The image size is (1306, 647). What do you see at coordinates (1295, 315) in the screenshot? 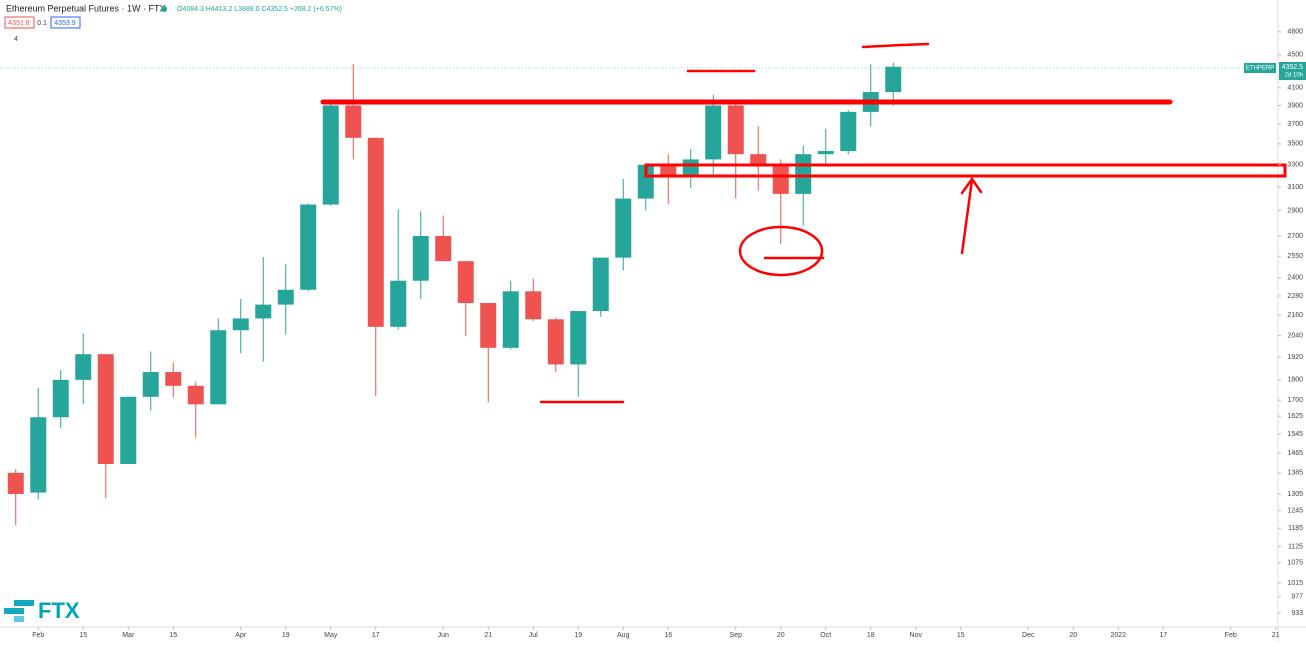
I see `y-tick-label: 2160` at bounding box center [1295, 315].